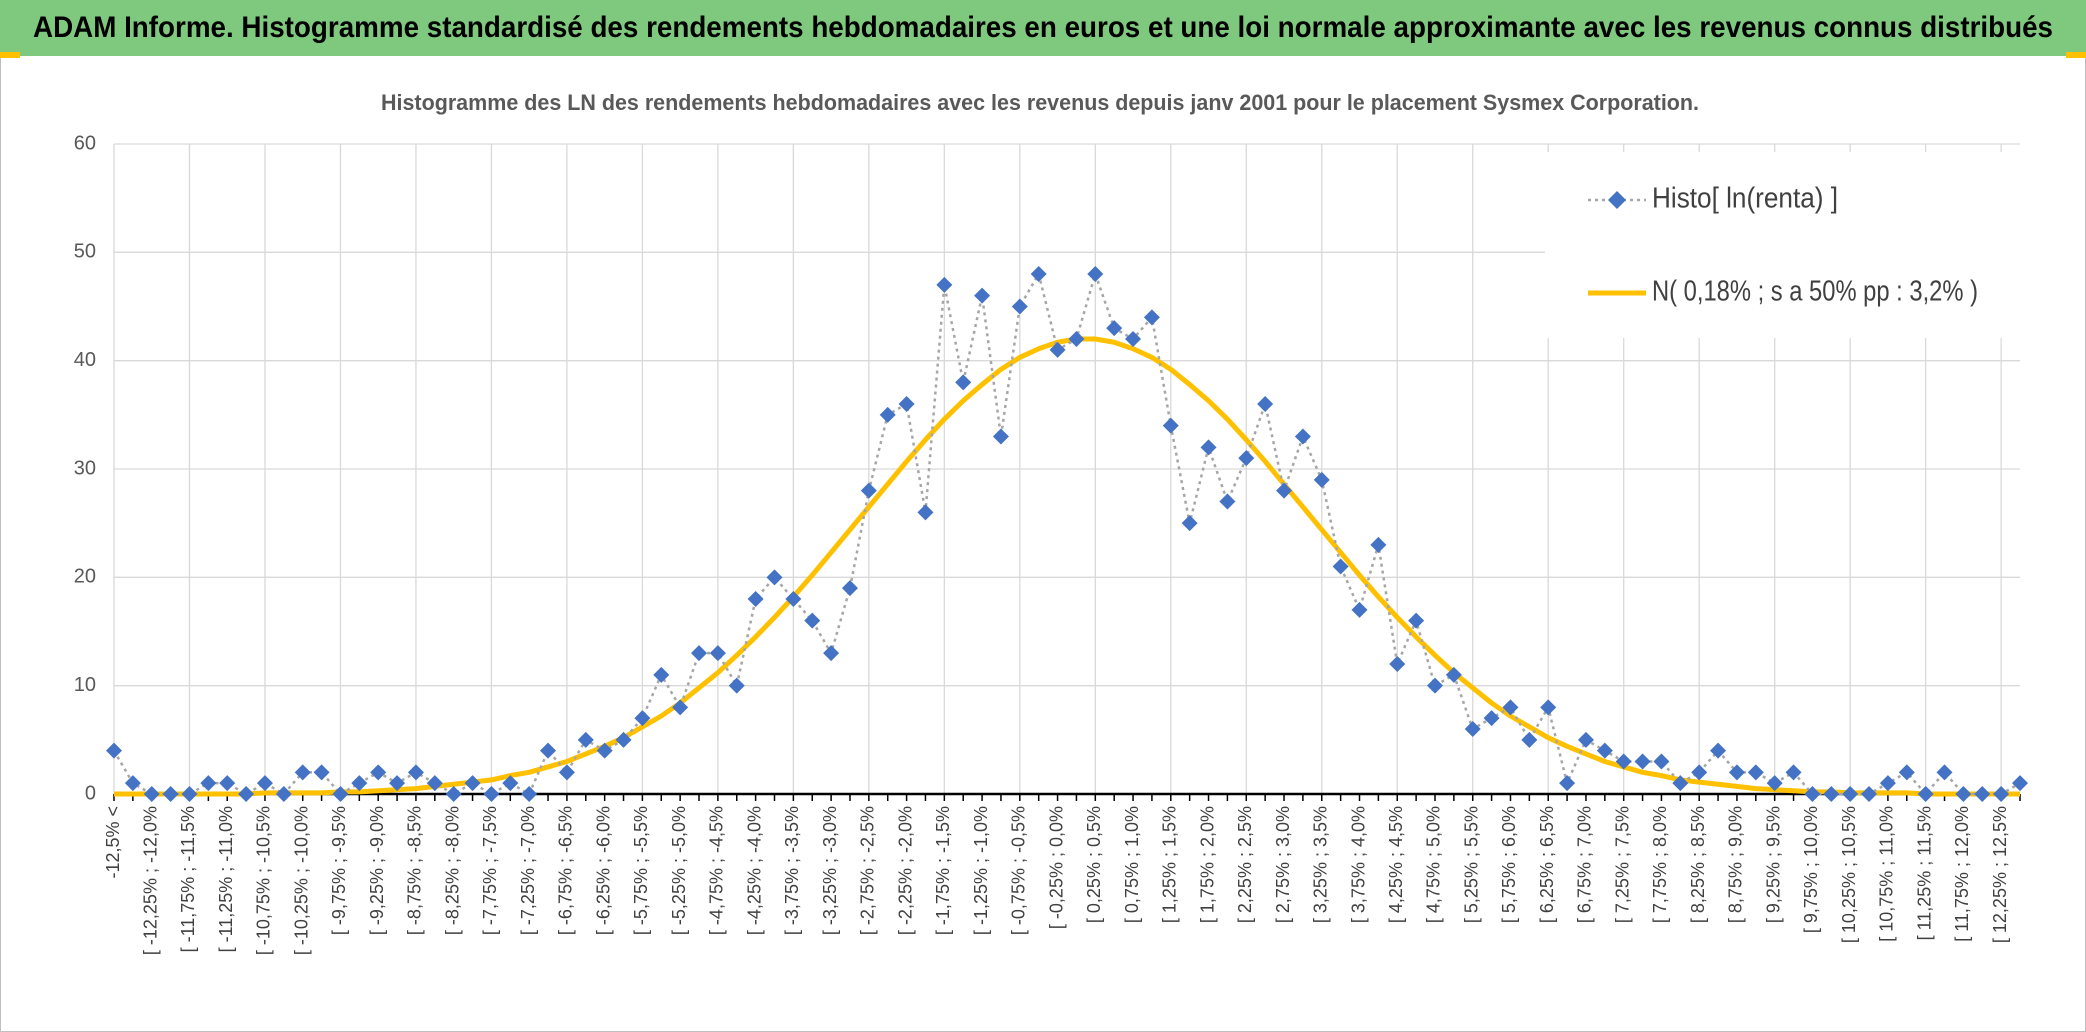  I want to click on x-tick-label: [ -3,75% ; -3,5%, so click(792, 870).